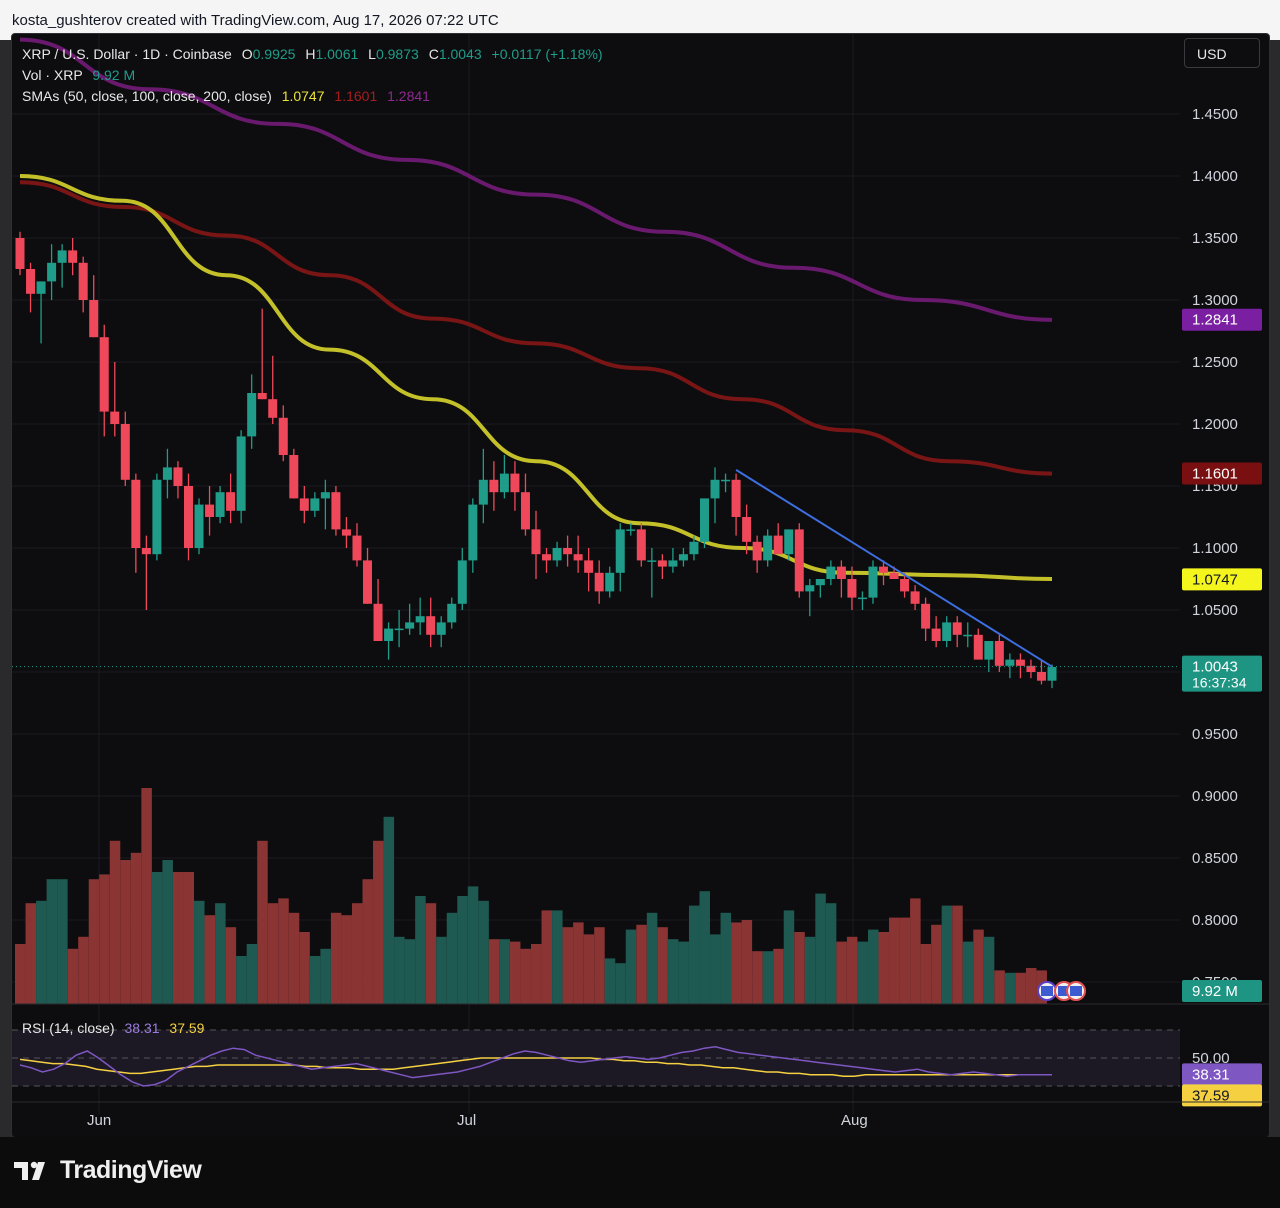 Image resolution: width=1280 pixels, height=1208 pixels. I want to click on legend-low-label: L, so click(372, 54).